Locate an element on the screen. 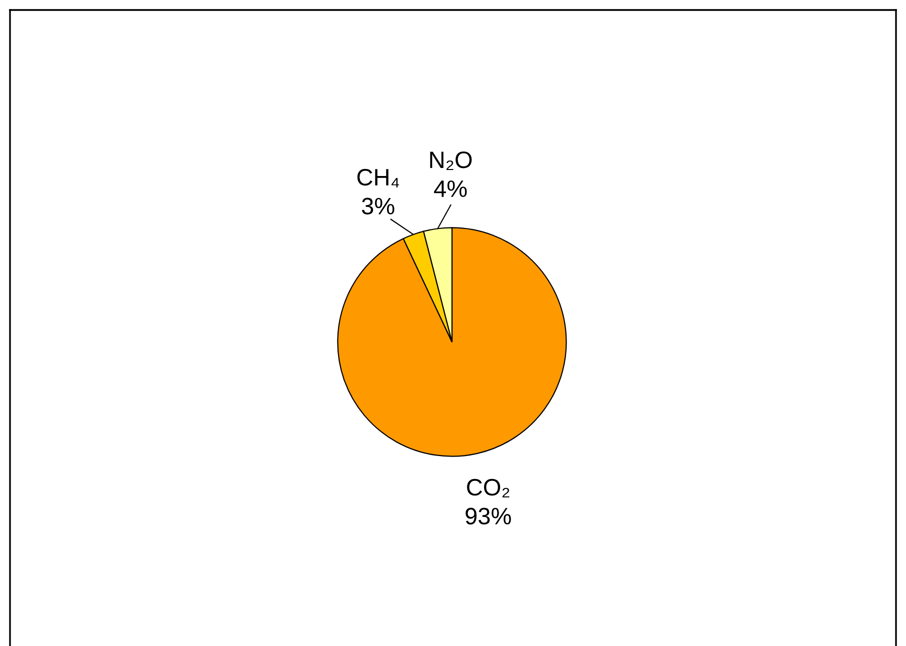 The image size is (906, 646). slice-label: CH₄ is located at coordinates (378, 178).